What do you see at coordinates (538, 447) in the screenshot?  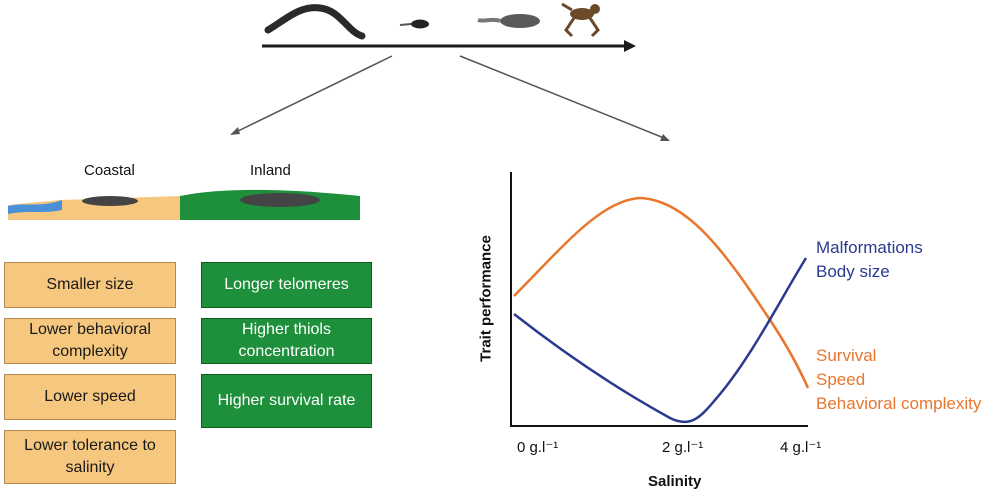 I see `tick-0: 0 g.l⁻¹` at bounding box center [538, 447].